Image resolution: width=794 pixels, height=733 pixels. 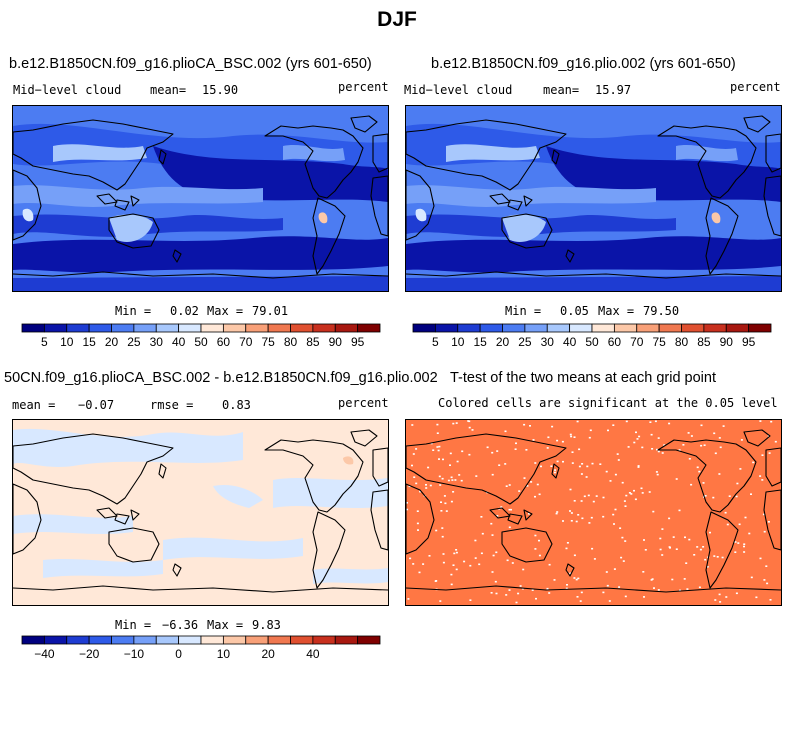 I want to click on panel-ttest-map, so click(x=593, y=512).